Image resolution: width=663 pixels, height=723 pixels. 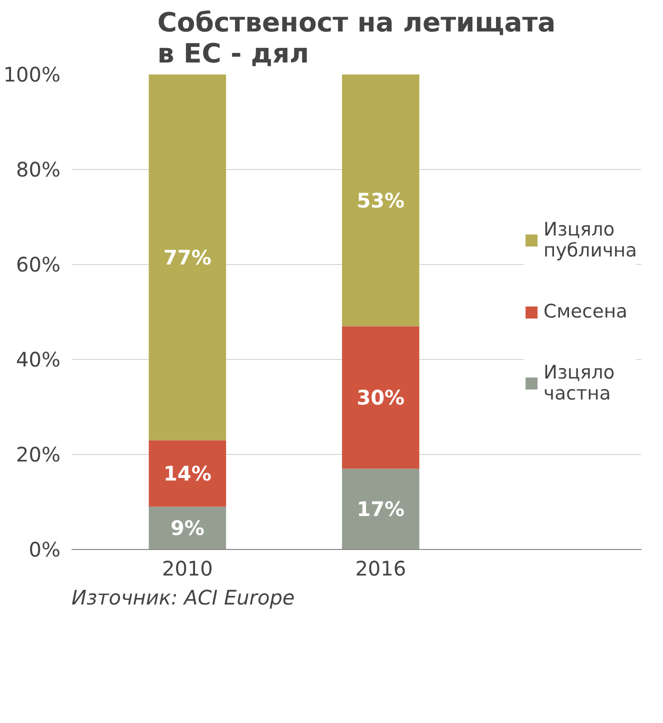 I want to click on chart-title: Собственост на летищата в ЕС - дял, so click(x=356, y=39).